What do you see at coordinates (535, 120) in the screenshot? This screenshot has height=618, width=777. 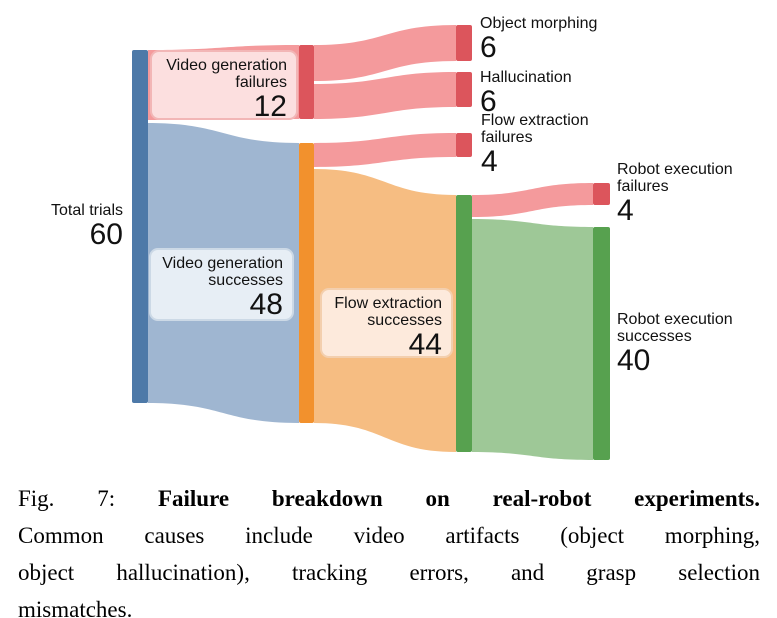 I see `label-flowextract-failures-line1: Flow extraction` at bounding box center [535, 120].